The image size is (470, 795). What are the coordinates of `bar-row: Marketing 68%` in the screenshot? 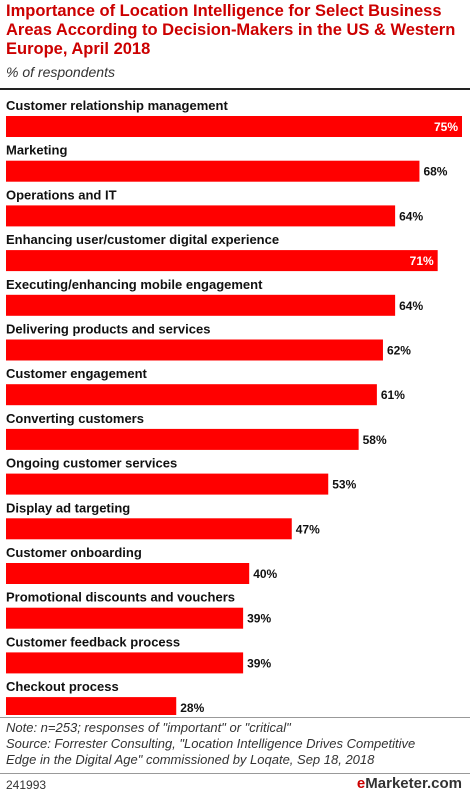 It's located at (227, 162).